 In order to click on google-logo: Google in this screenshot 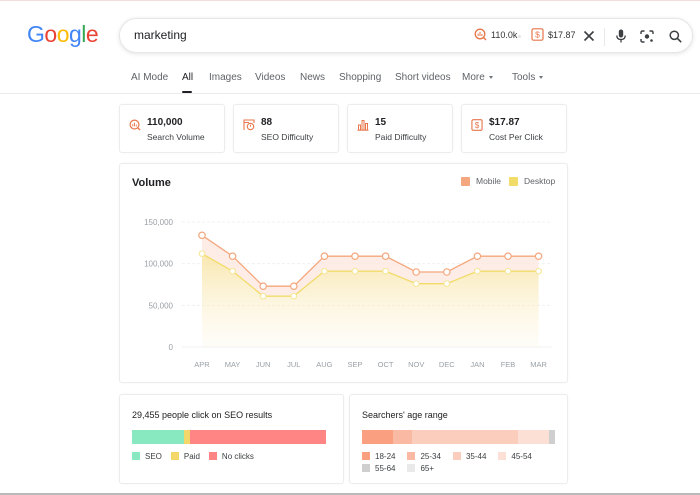, I will do `click(63, 34)`.